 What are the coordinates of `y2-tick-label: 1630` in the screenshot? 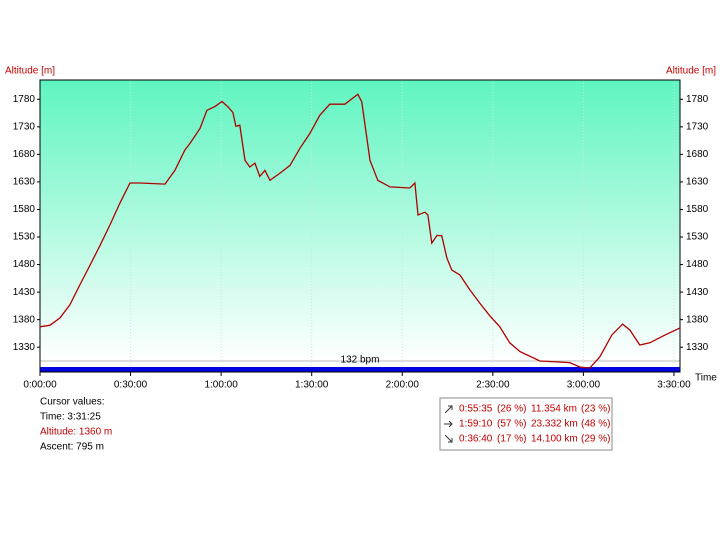 It's located at (697, 182).